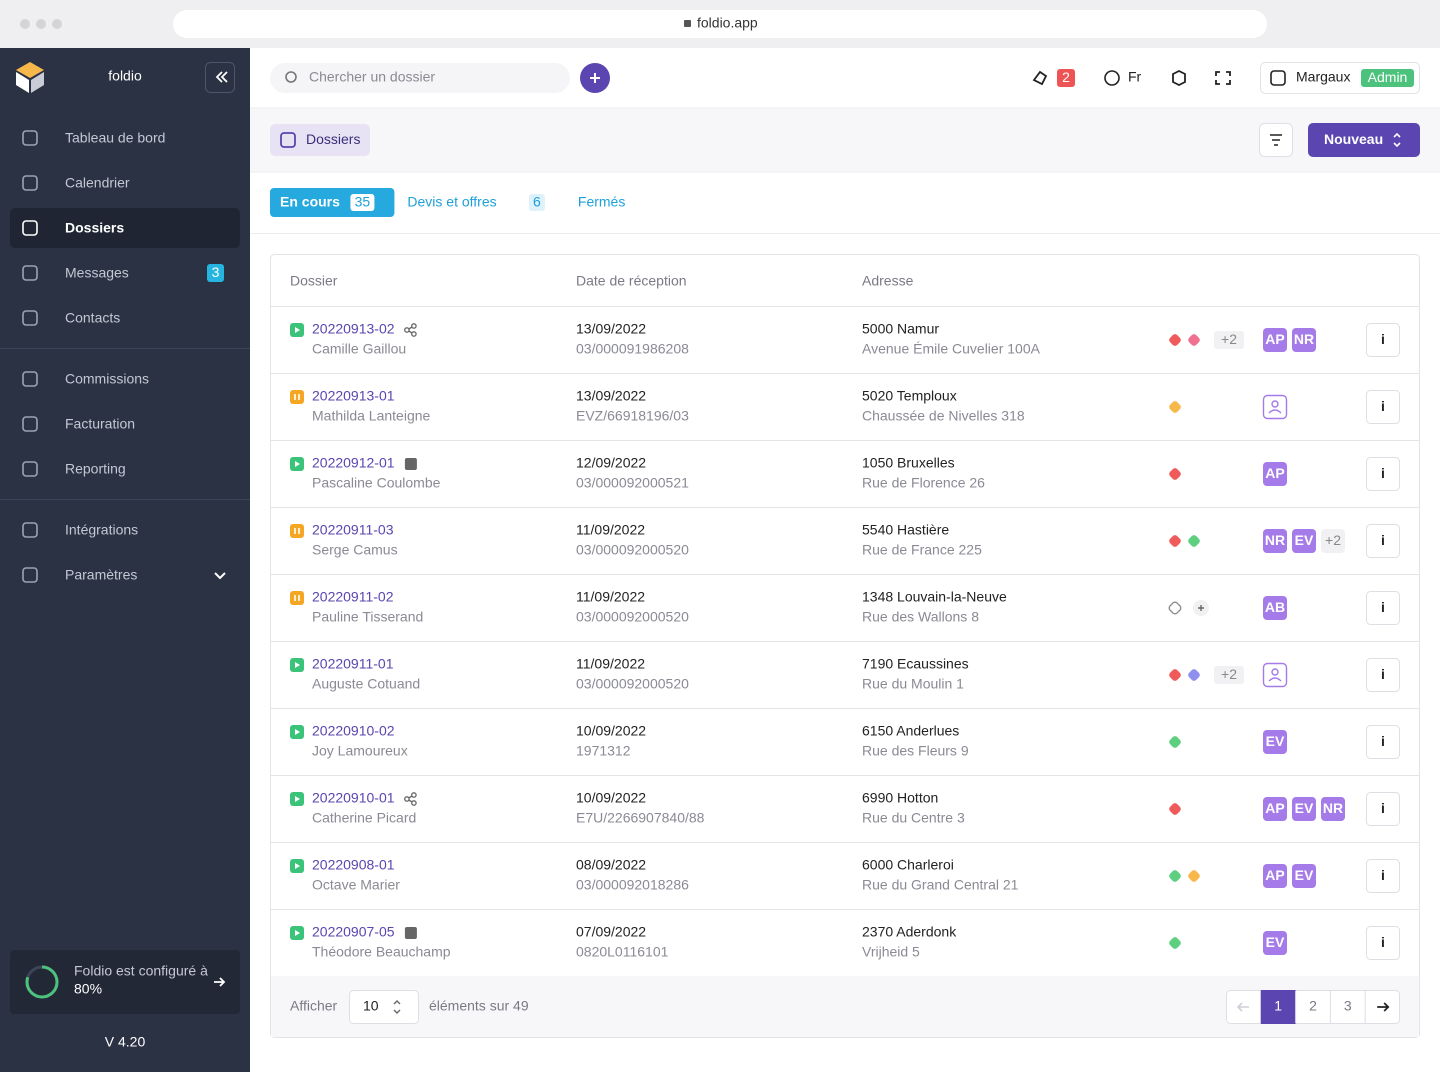 This screenshot has height=1072, width=1440. Describe the element at coordinates (366, 684) in the screenshot. I see `client: Auguste Cotuand` at that location.